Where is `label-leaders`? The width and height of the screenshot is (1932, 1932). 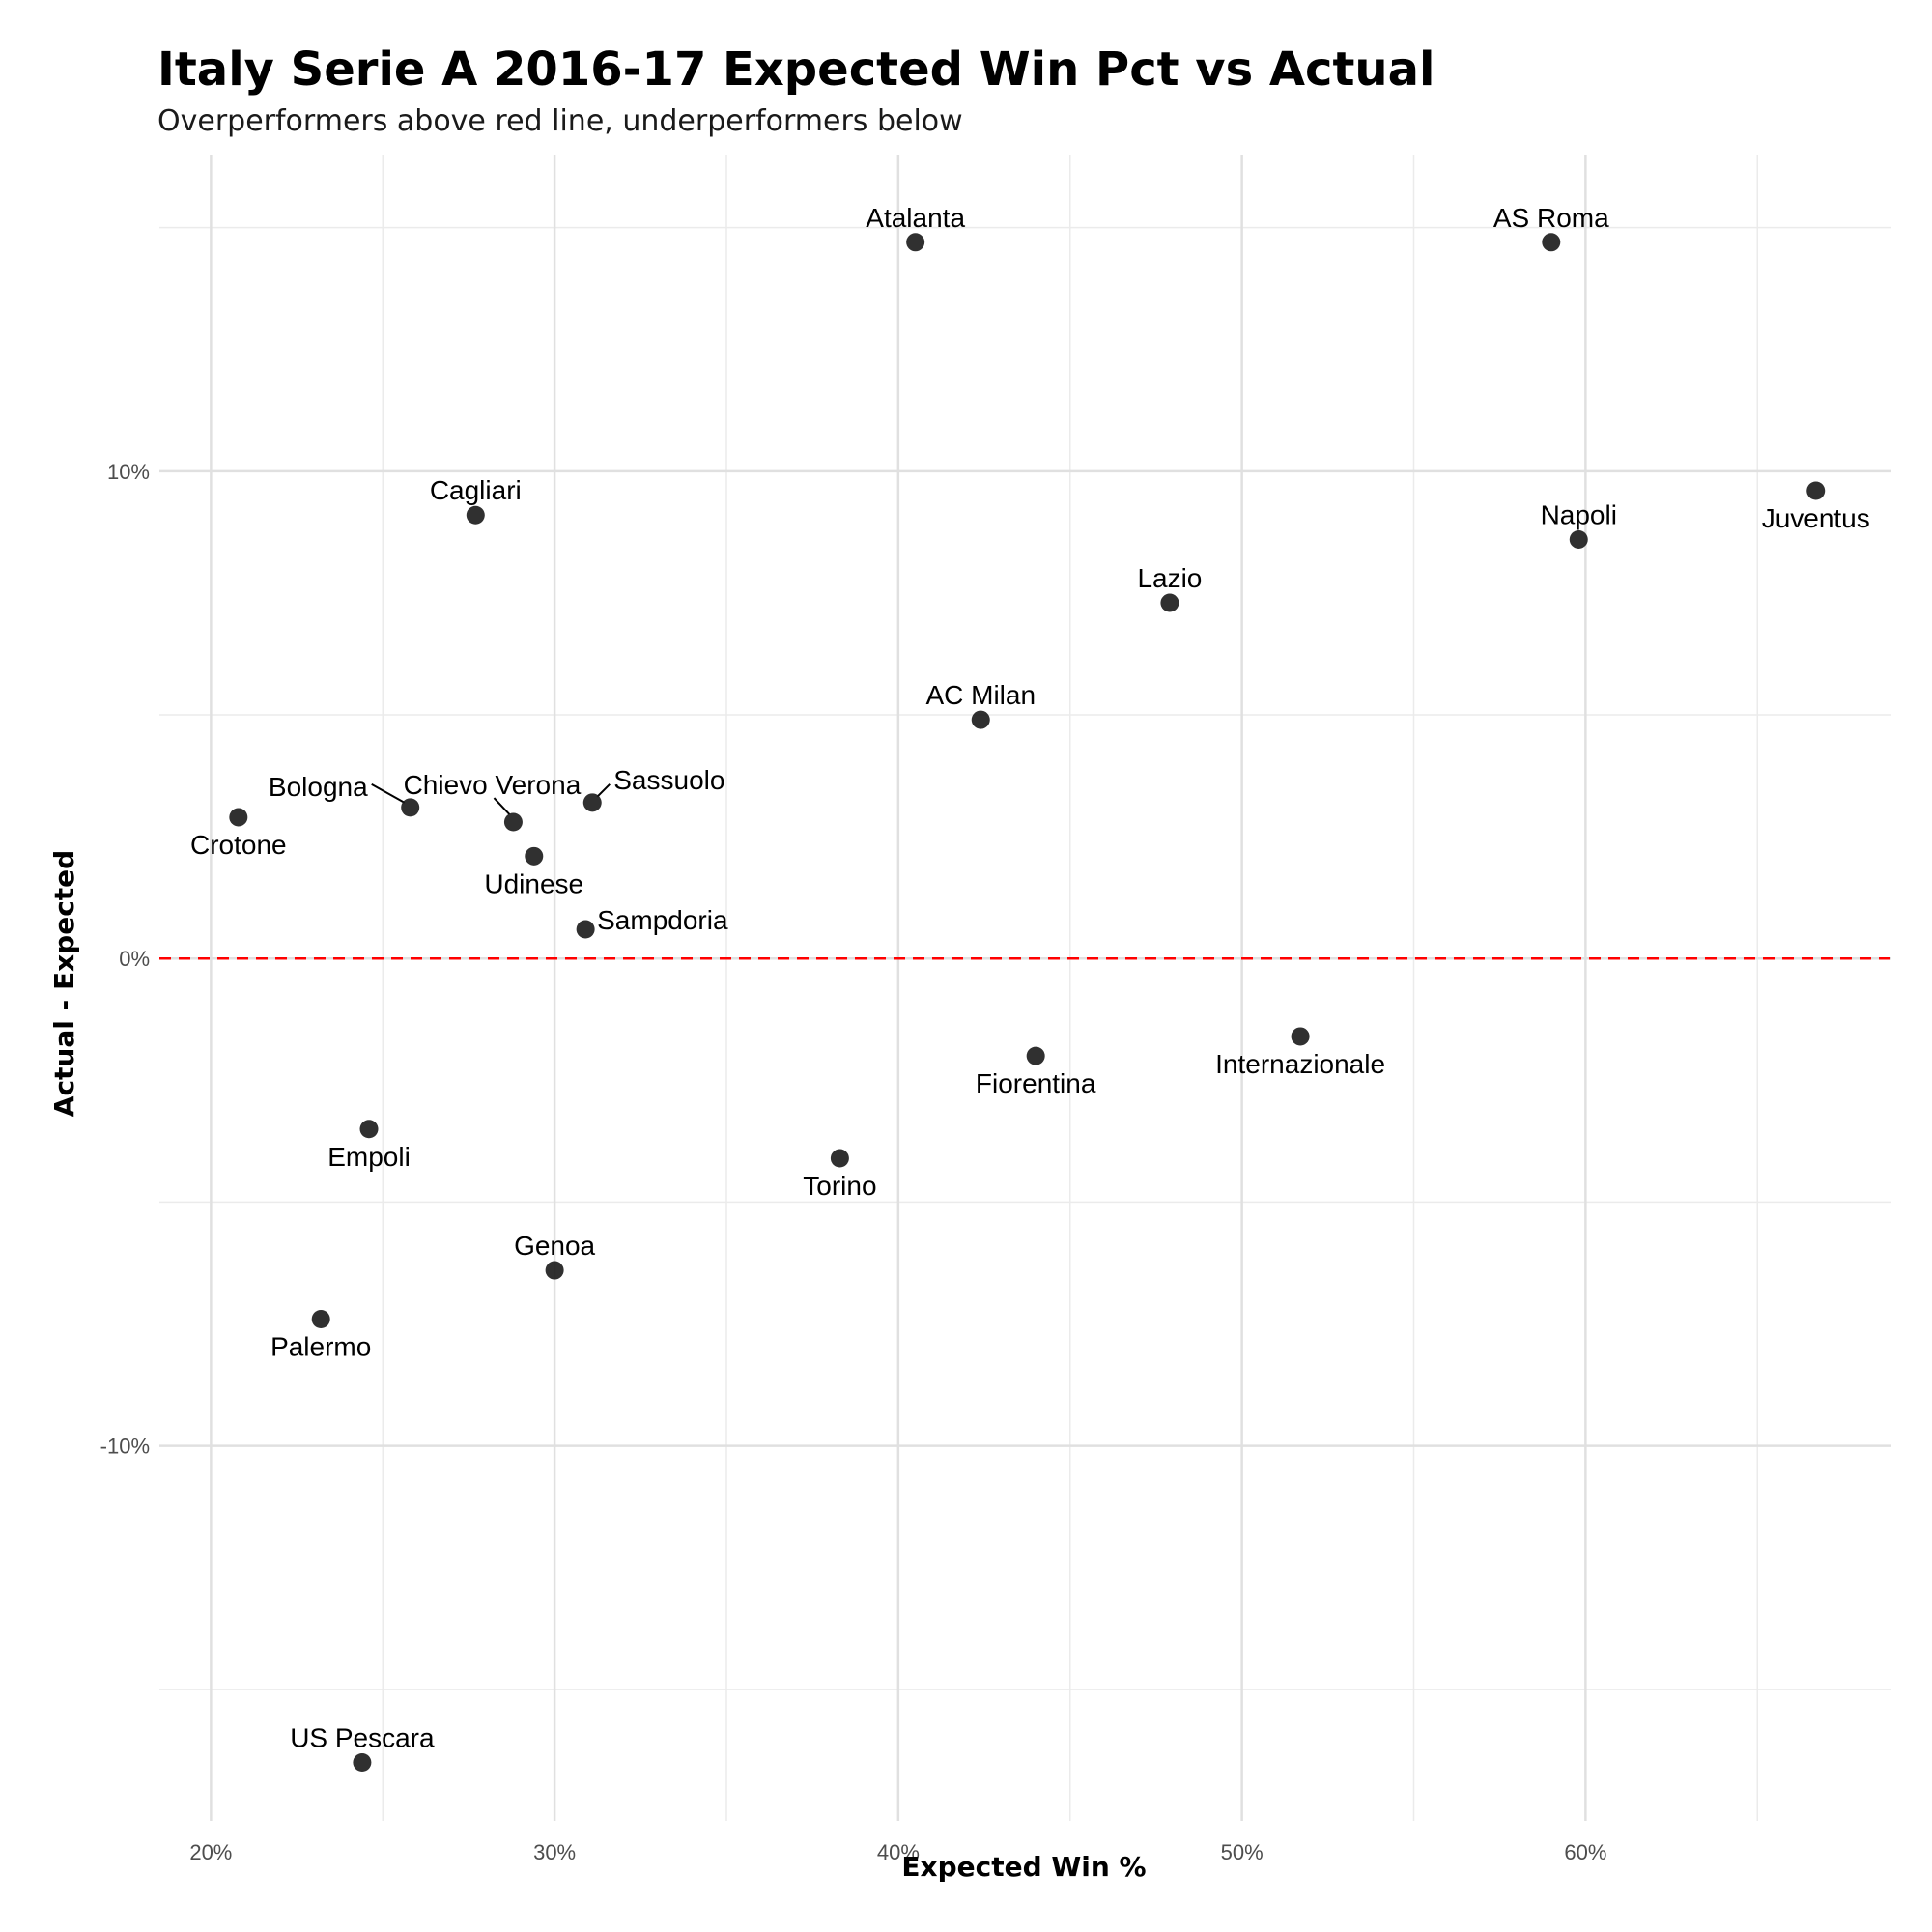 label-leaders is located at coordinates (491, 799).